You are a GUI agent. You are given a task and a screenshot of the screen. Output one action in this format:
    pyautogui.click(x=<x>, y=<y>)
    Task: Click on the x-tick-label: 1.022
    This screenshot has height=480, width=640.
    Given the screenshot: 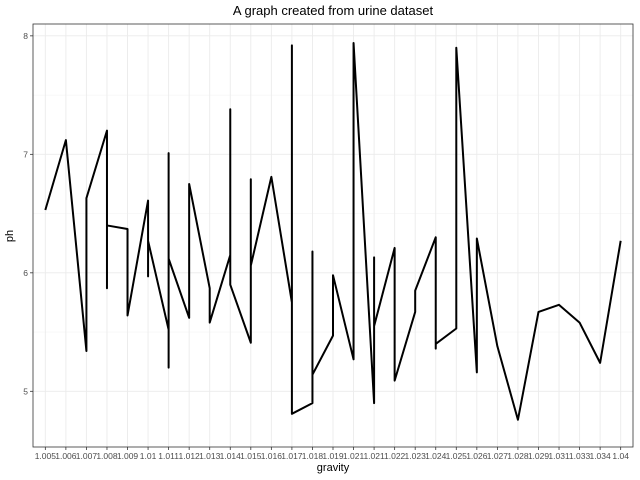 What is the action you would take?
    pyautogui.click(x=395, y=456)
    